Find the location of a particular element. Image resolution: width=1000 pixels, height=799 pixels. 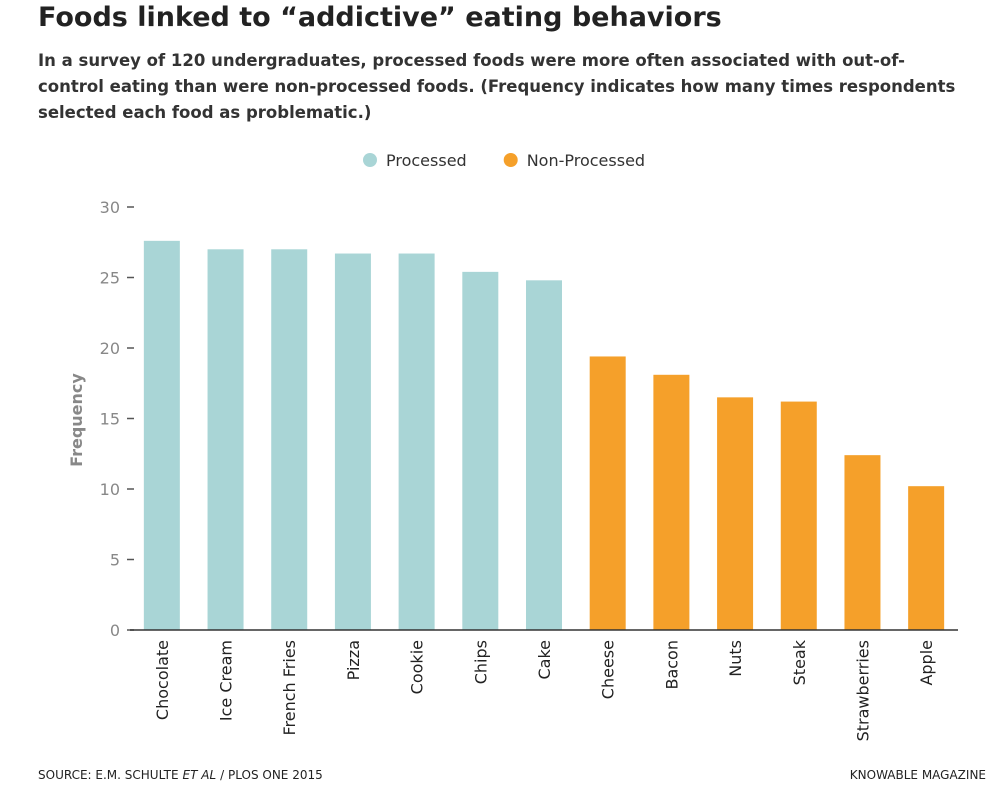

source: SOURCE: E.M. SCHULTE ET AL / PLOS ONE 2015 is located at coordinates (182, 775).